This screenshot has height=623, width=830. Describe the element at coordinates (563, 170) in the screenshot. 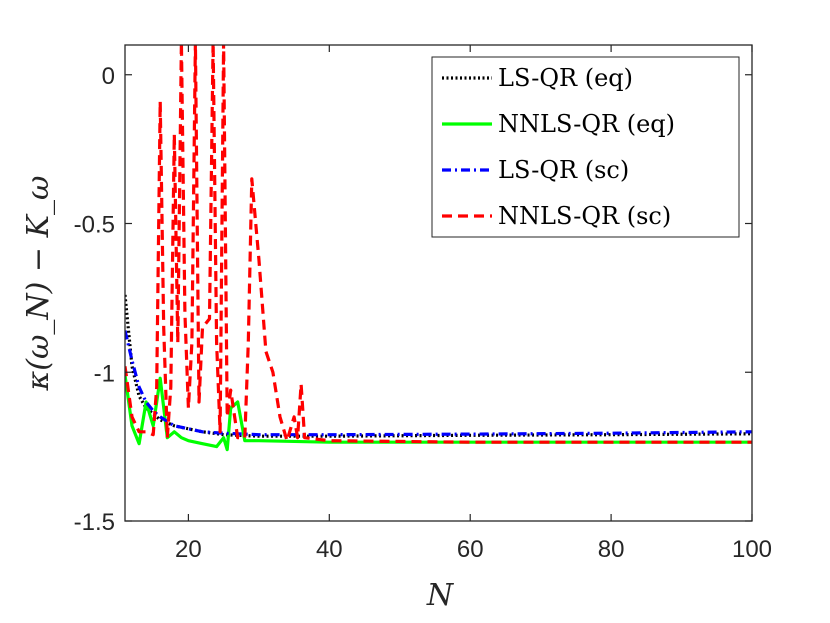

I see `legend-label-2: LS-QR (sc)` at that location.